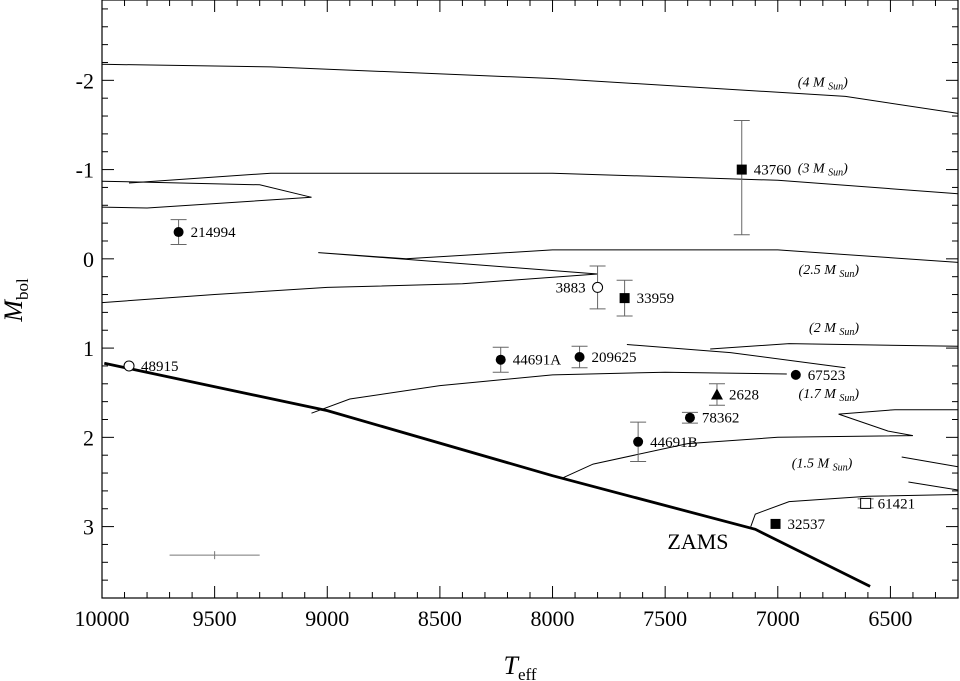  I want to click on star-label: 209625, so click(614, 358).